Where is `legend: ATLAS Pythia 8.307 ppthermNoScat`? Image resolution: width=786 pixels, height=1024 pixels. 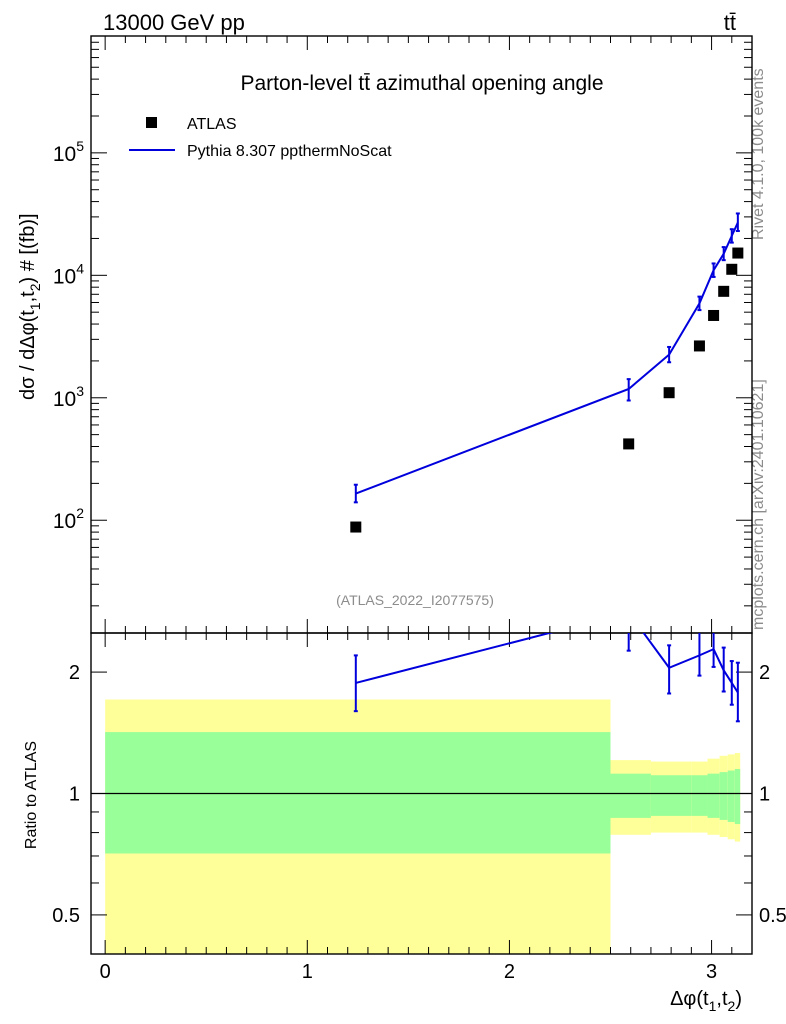
legend: ATLAS Pythia 8.307 ppthermNoScat is located at coordinates (260, 138).